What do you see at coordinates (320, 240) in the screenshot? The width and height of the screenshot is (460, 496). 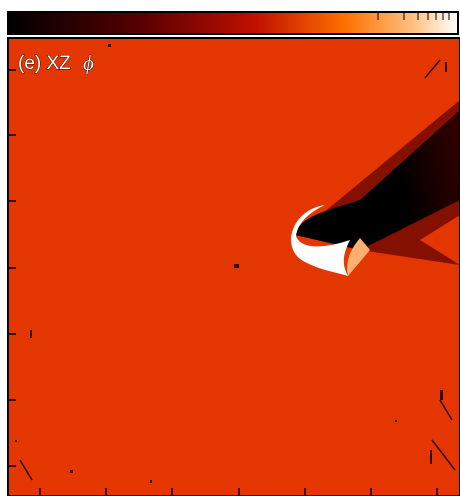 I see `bow-shock` at bounding box center [320, 240].